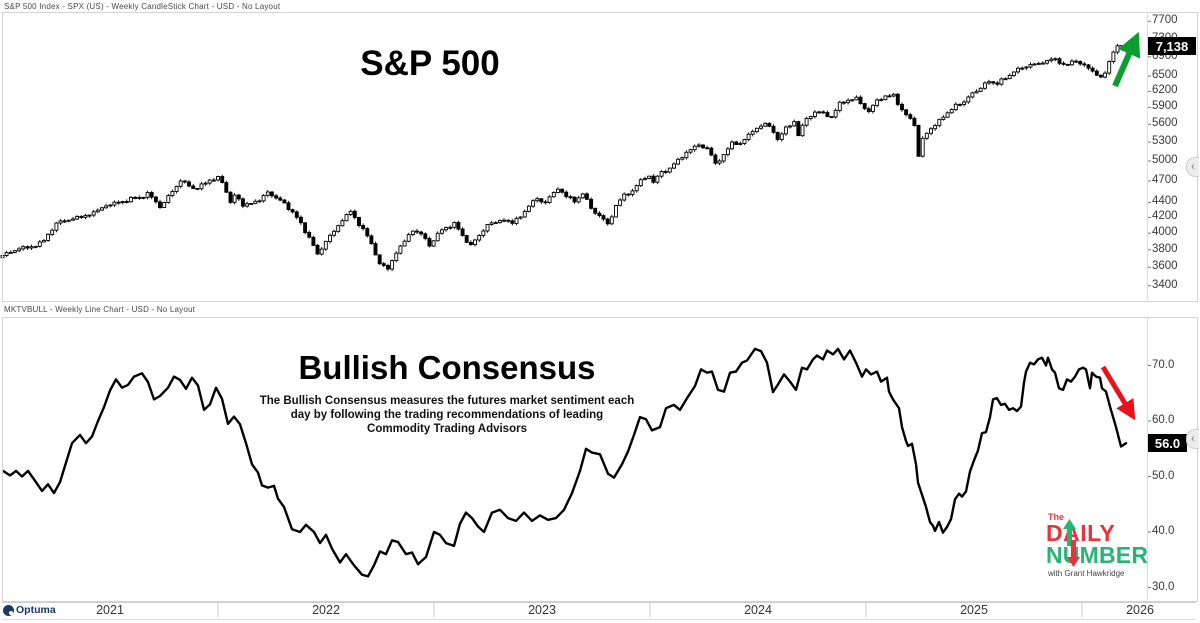 This screenshot has width=1200, height=623. Describe the element at coordinates (1118, 393) in the screenshot. I see `consensus-down-trend-arrow` at that location.